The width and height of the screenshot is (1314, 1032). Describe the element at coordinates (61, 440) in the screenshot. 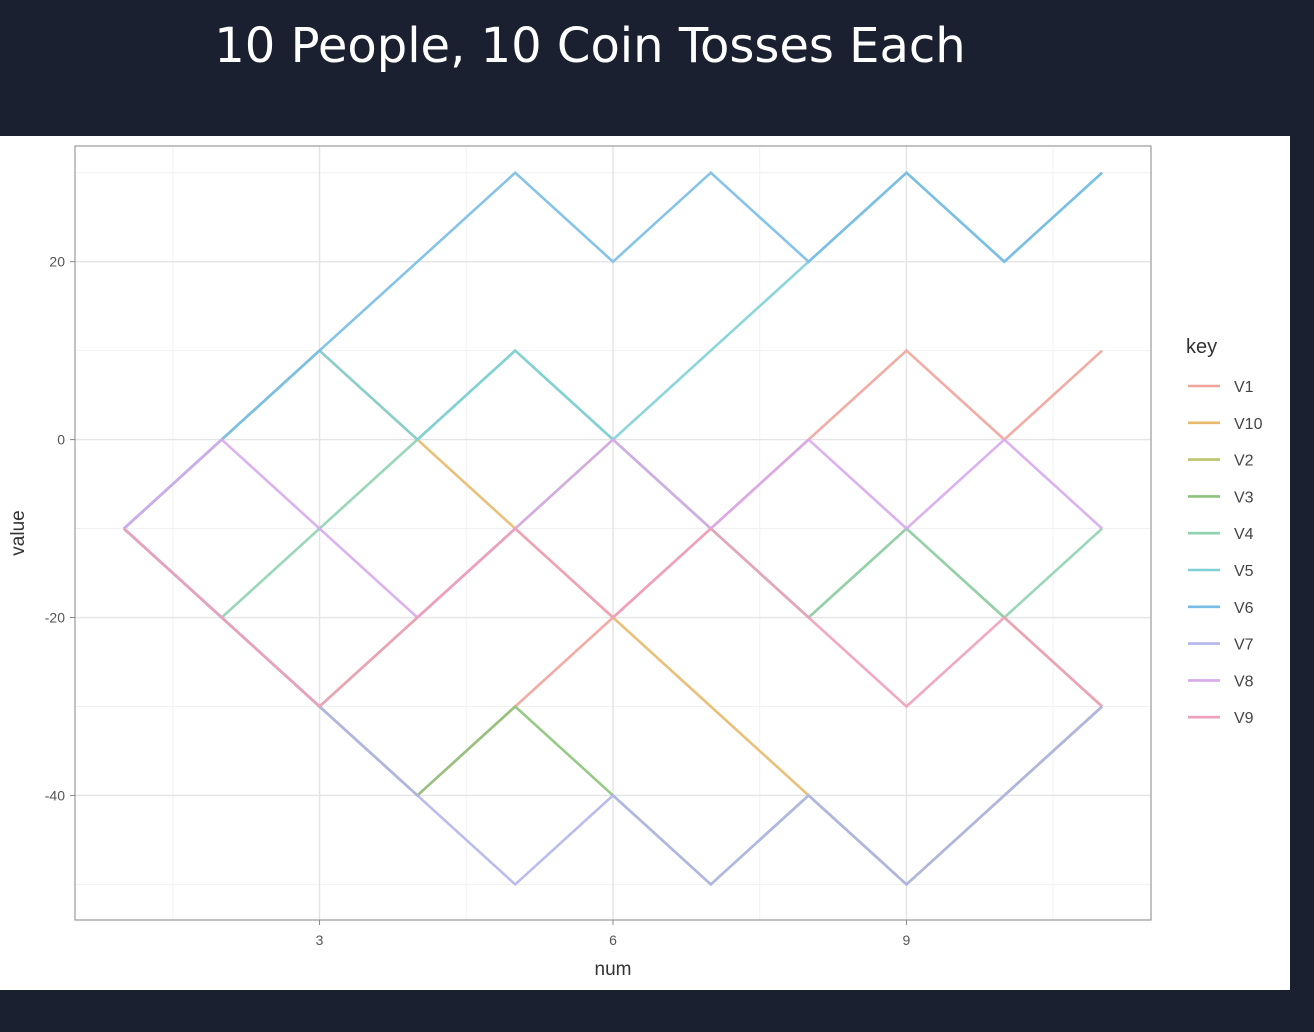

I see `y-tick-label: 0` at that location.